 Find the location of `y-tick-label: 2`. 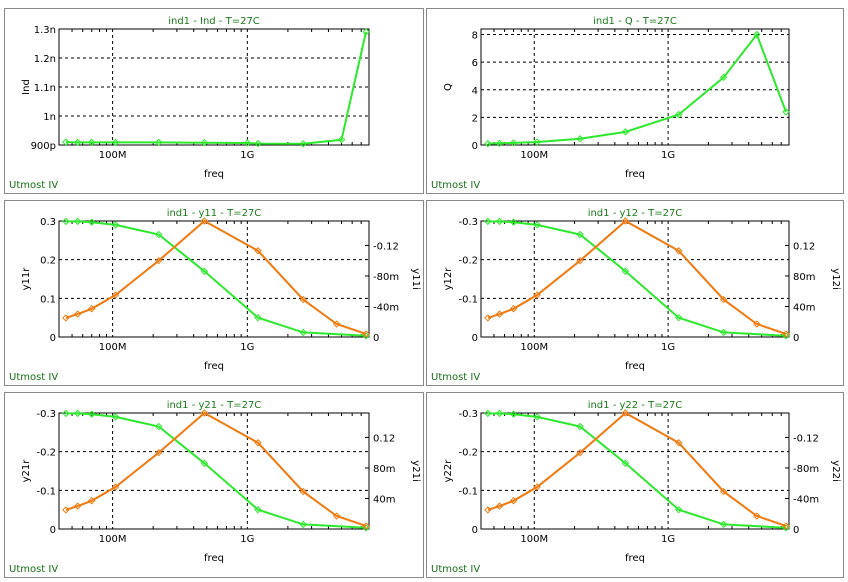

y-tick-label: 2 is located at coordinates (475, 118).